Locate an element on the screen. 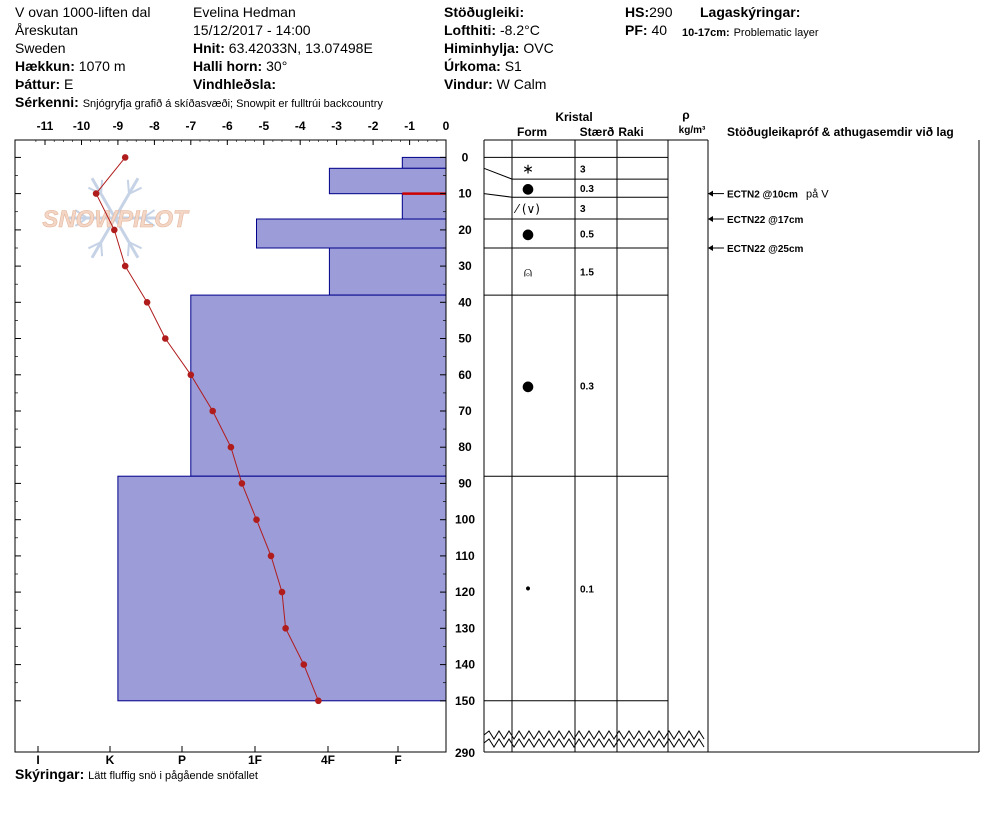 Image resolution: width=994 pixels, height=840 pixels. coords-row: Hnit: 63.42033N, 13.07498E is located at coordinates (283, 48).